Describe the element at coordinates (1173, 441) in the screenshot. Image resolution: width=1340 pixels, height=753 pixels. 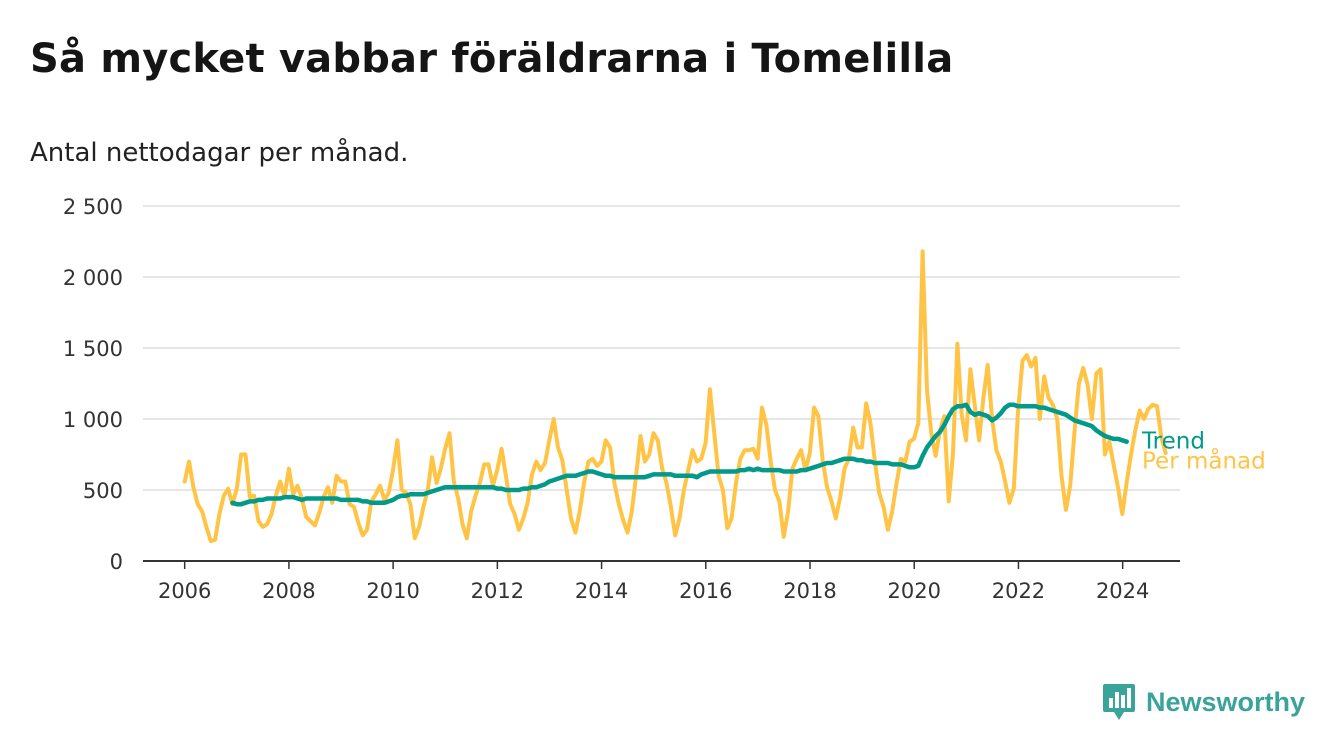
I see `trend-label: Trend` at that location.